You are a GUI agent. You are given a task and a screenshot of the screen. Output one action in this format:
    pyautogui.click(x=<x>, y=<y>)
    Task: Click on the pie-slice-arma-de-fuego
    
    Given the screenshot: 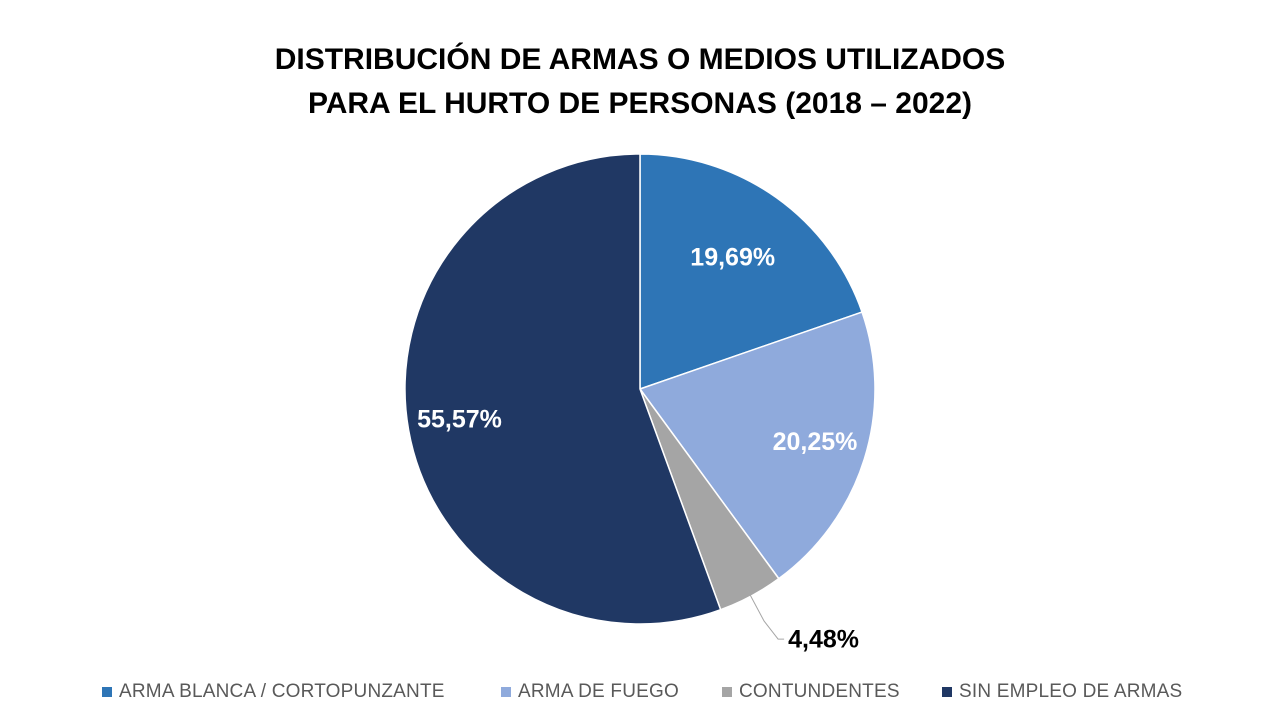 What is the action you would take?
    pyautogui.click(x=757, y=445)
    